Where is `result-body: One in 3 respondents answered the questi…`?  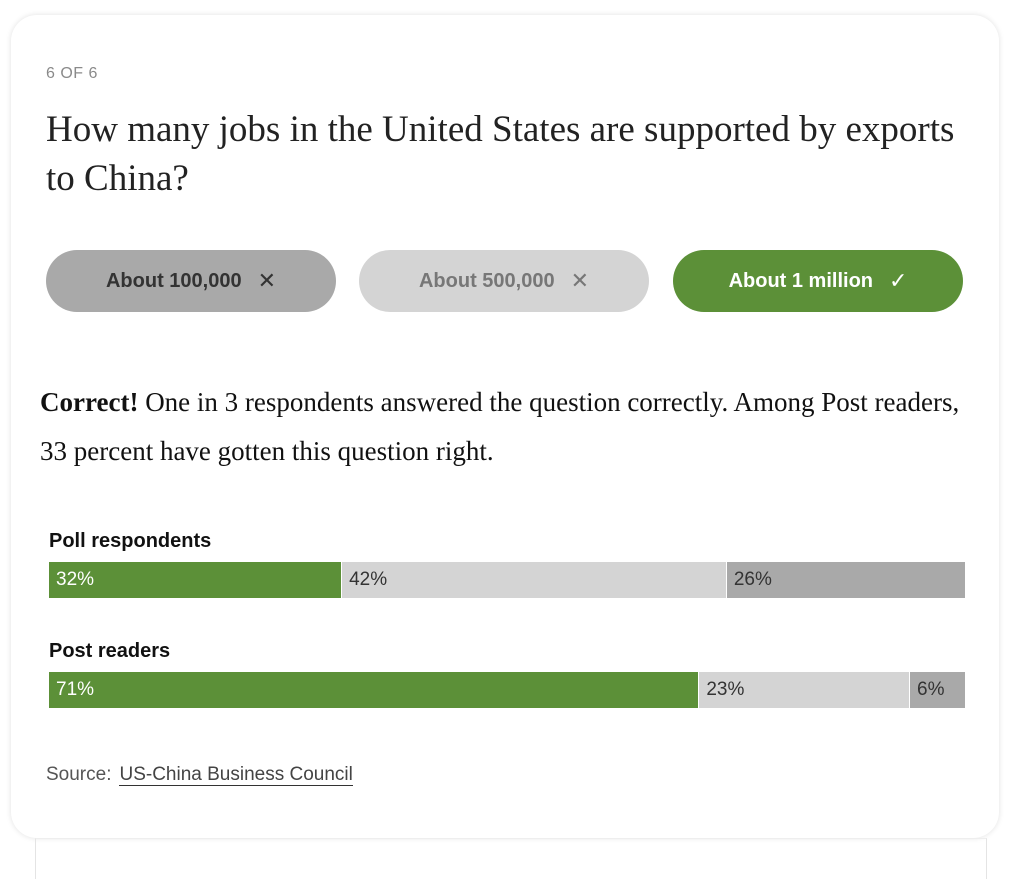 result-body: One in 3 respondents answered the questi… is located at coordinates (500, 426).